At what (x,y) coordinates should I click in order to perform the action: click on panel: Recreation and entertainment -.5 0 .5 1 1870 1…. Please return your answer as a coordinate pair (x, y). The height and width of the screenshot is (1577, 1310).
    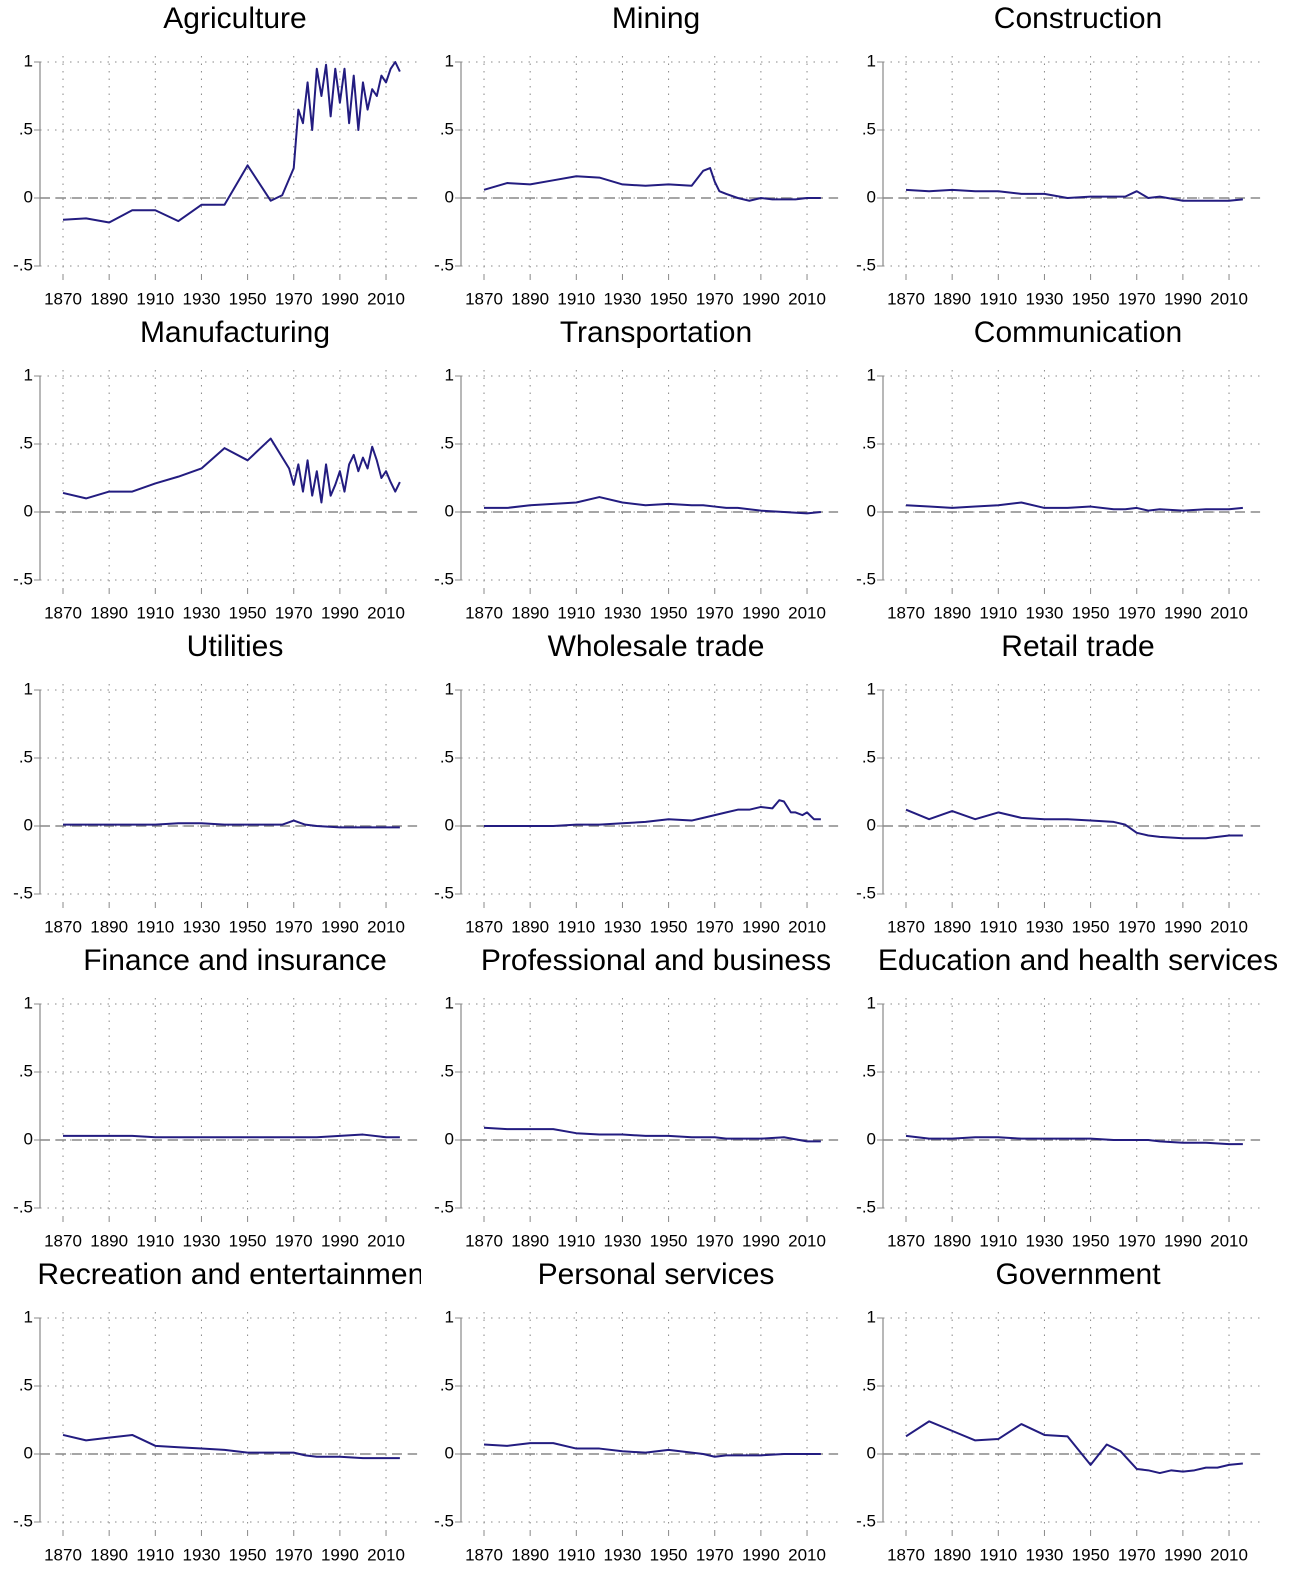
    Looking at the image, I should click on (223, 1411).